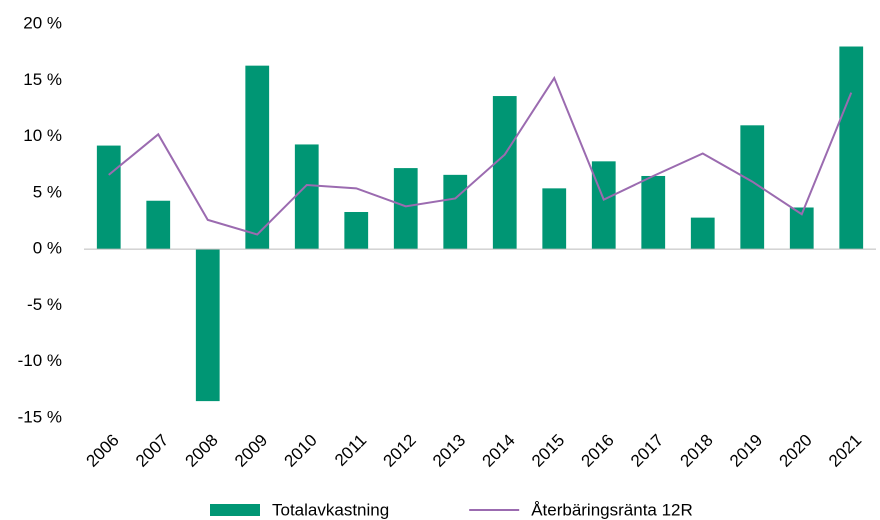 This screenshot has width=880, height=520. I want to click on legend-label: Totalavkastning, so click(330, 509).